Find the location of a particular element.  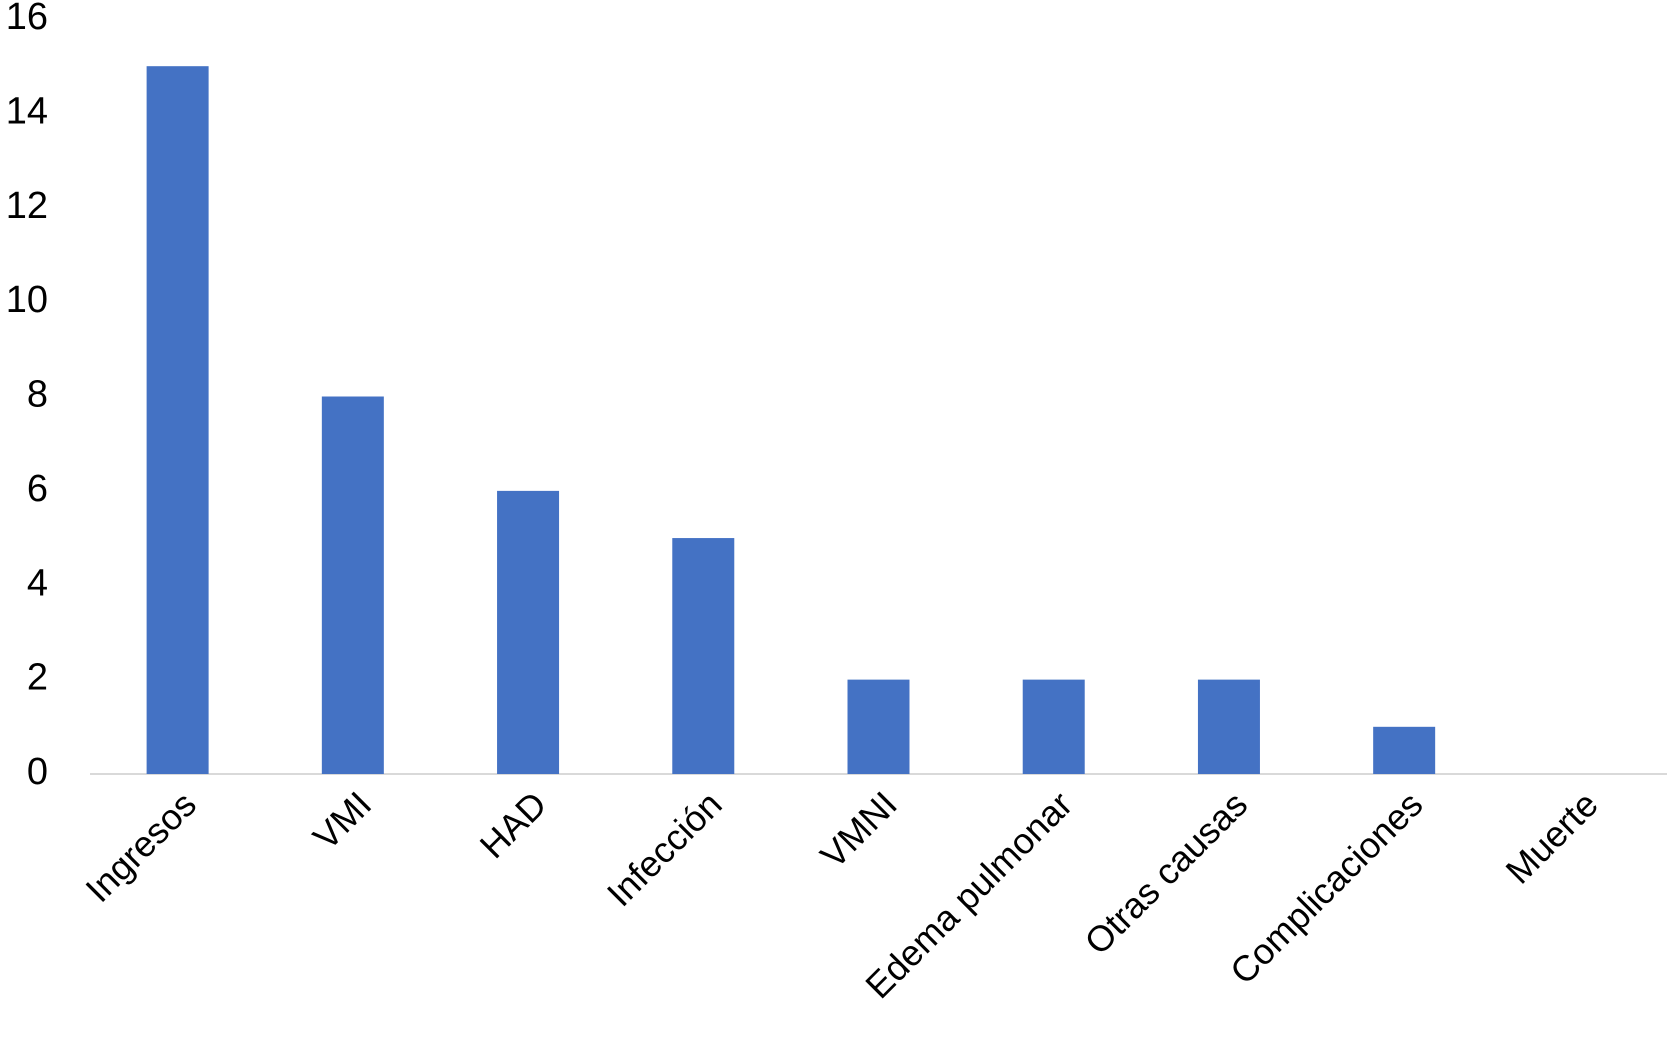

y-tick-label: 4 is located at coordinates (37, 583).